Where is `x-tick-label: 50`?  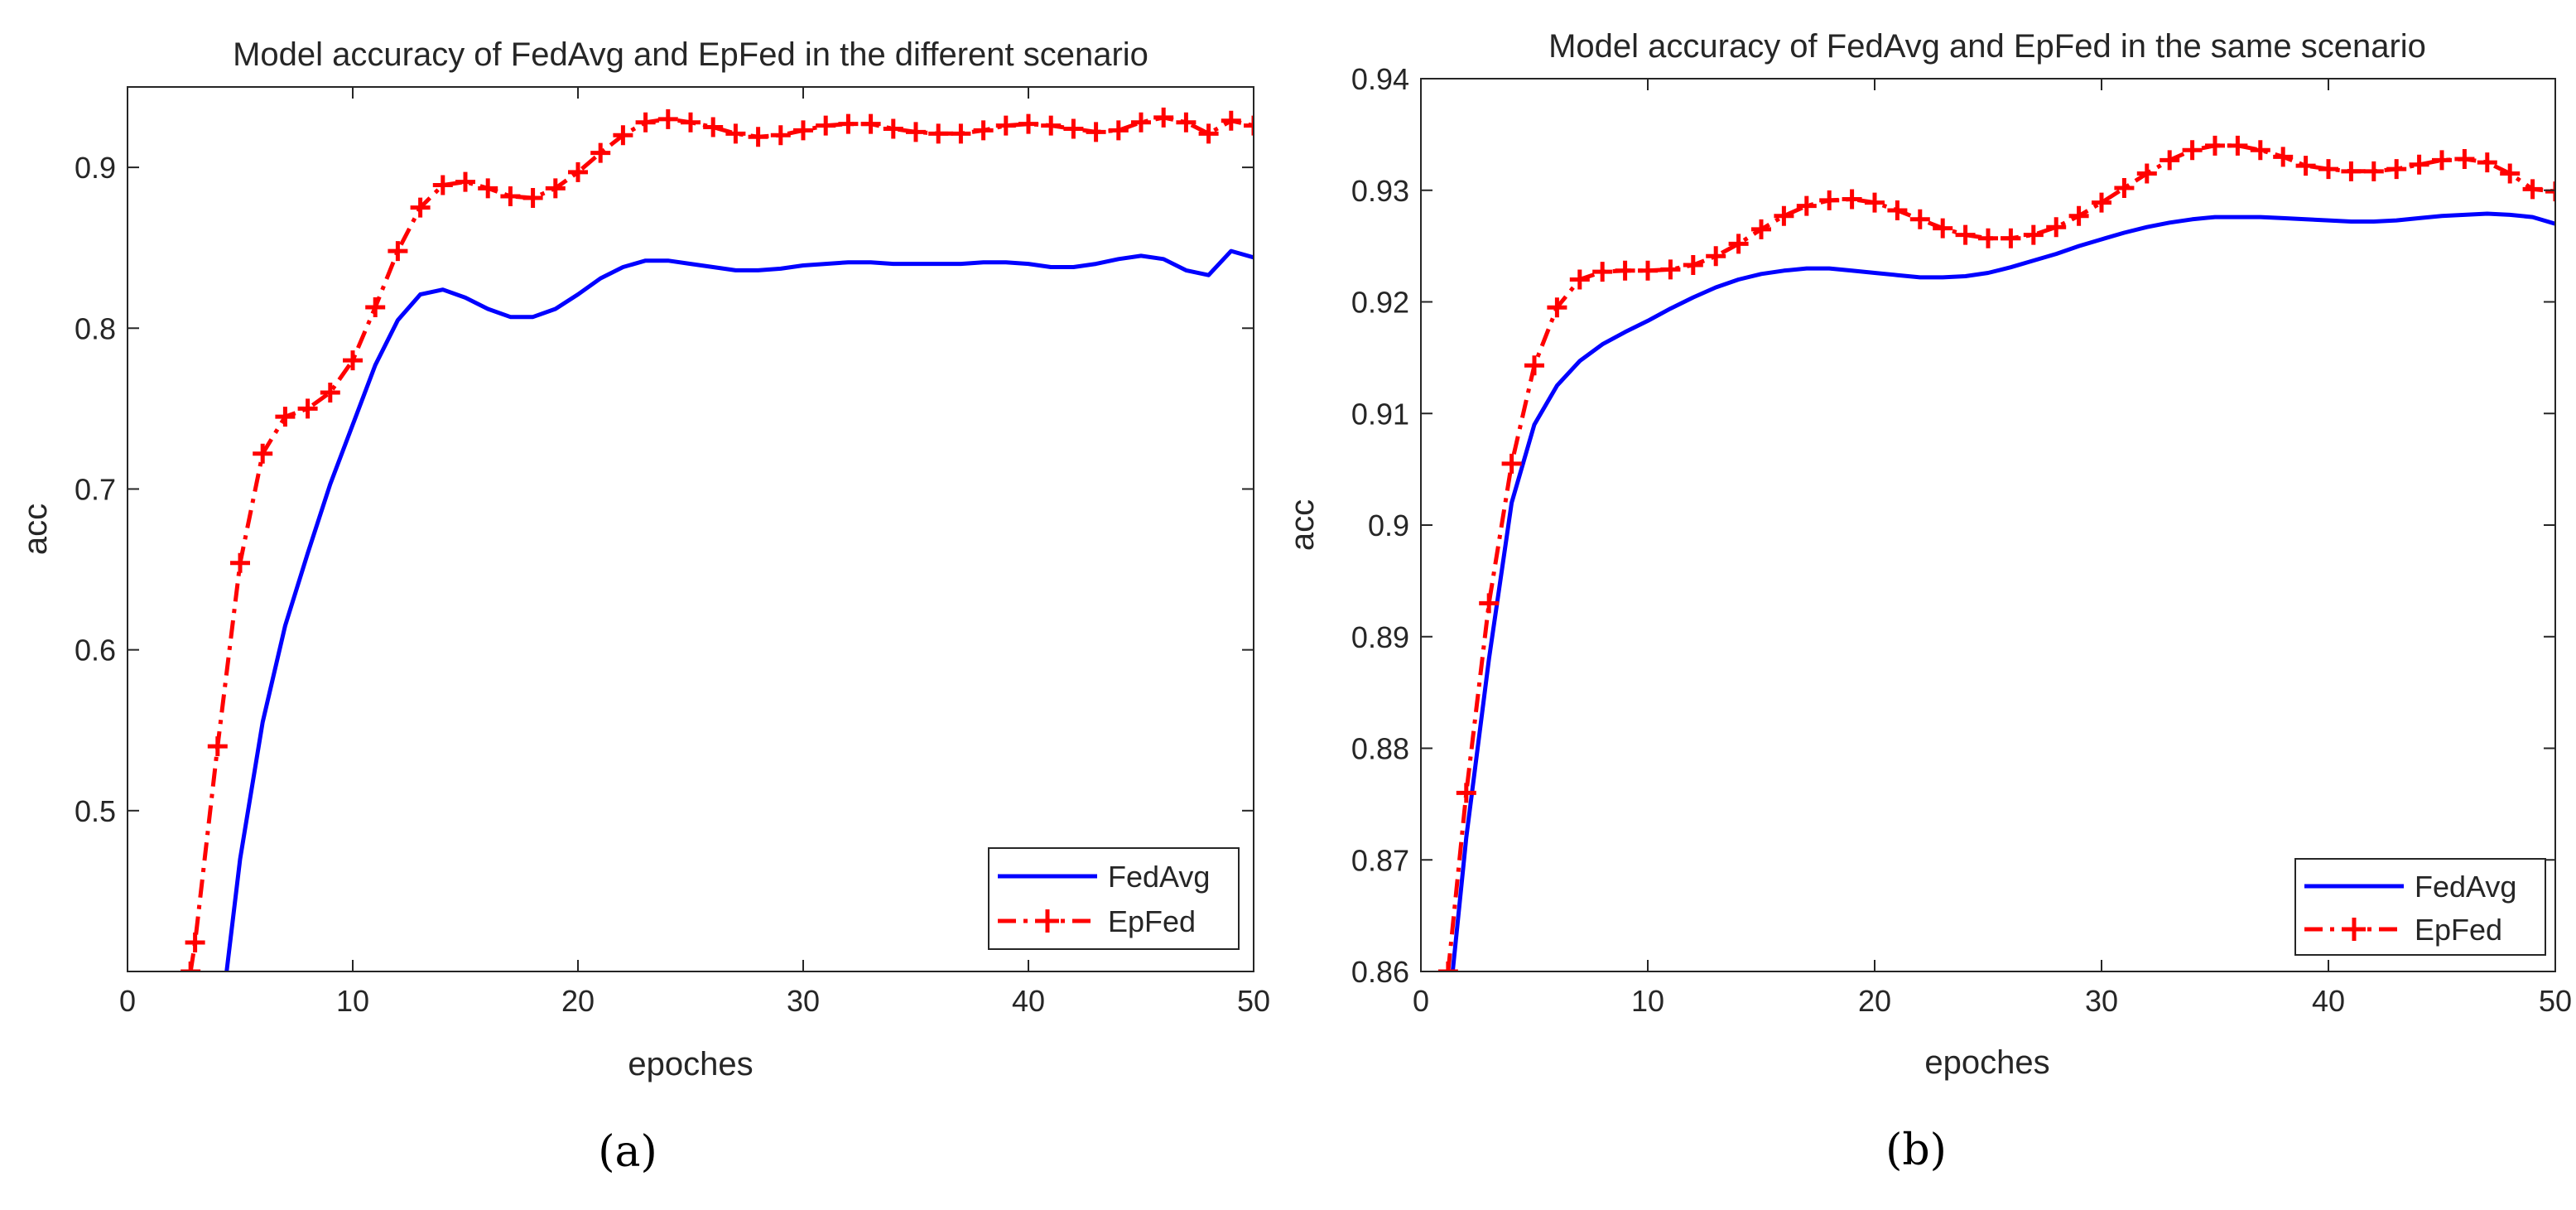 x-tick-label: 50 is located at coordinates (1253, 1001).